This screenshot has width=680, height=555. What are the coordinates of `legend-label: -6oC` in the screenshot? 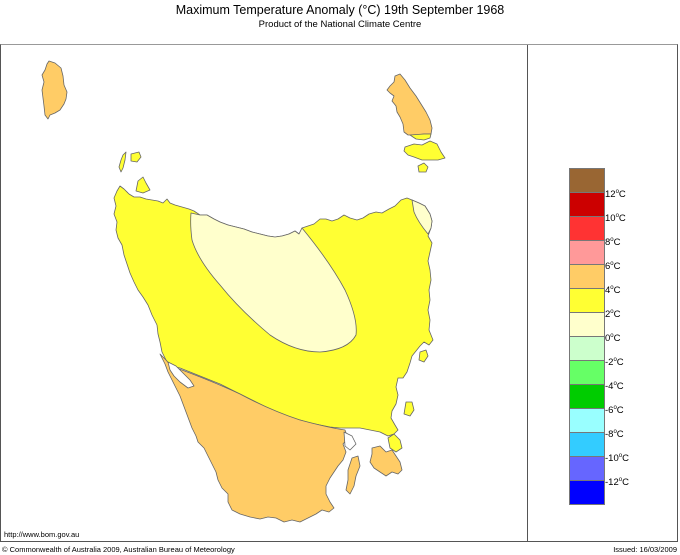 It's located at (614, 410).